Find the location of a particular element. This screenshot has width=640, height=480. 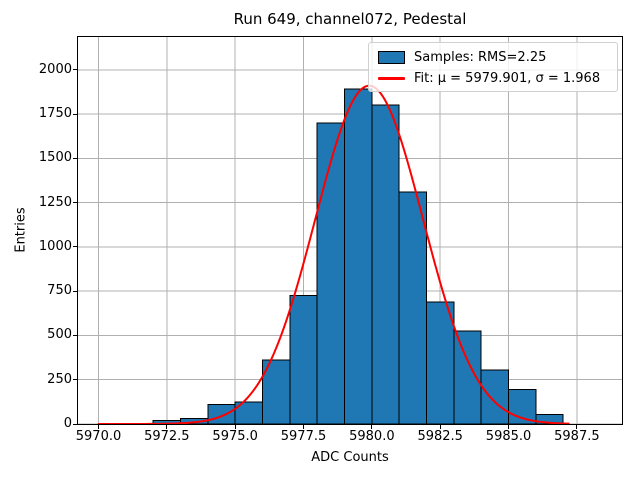

x-tick-label: 5975.0 is located at coordinates (235, 436).